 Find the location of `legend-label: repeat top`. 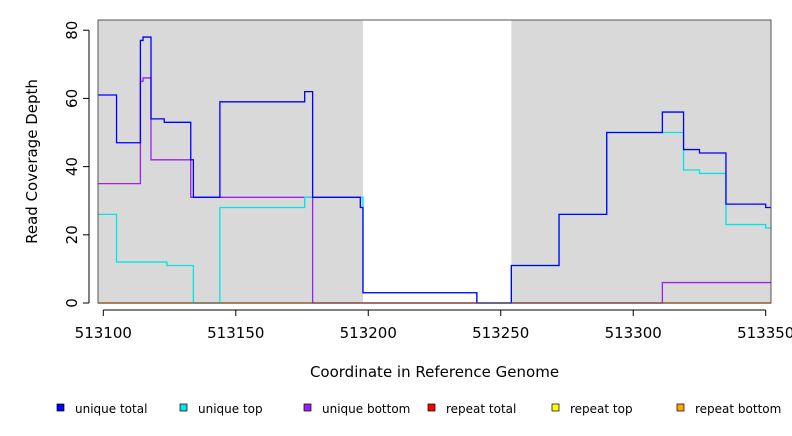

legend-label: repeat top is located at coordinates (601, 409).